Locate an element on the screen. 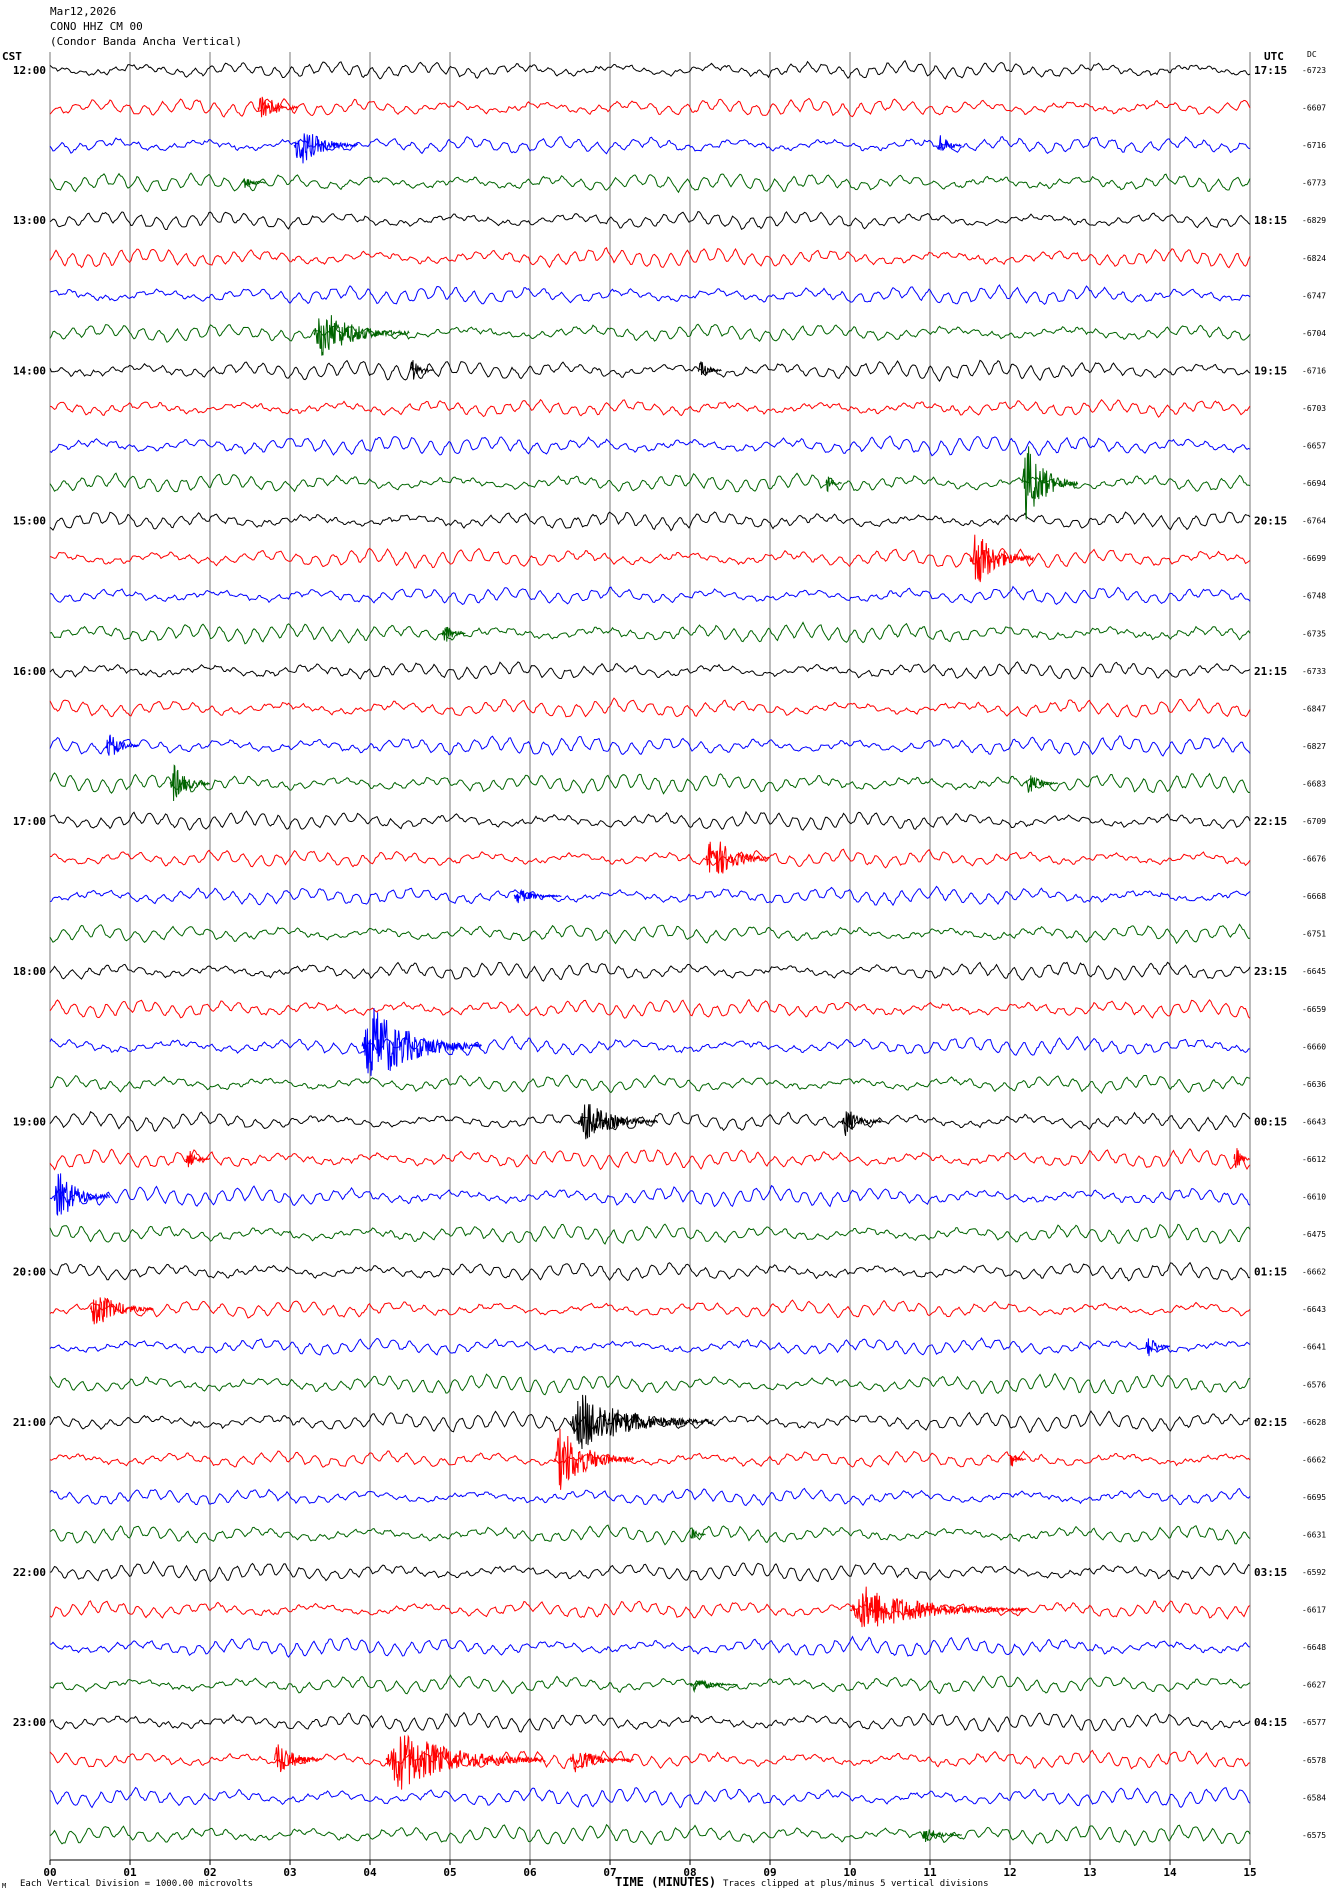 This screenshot has height=1894, width=1330. dc-offset-label: -6575 is located at coordinates (1314, 1835).